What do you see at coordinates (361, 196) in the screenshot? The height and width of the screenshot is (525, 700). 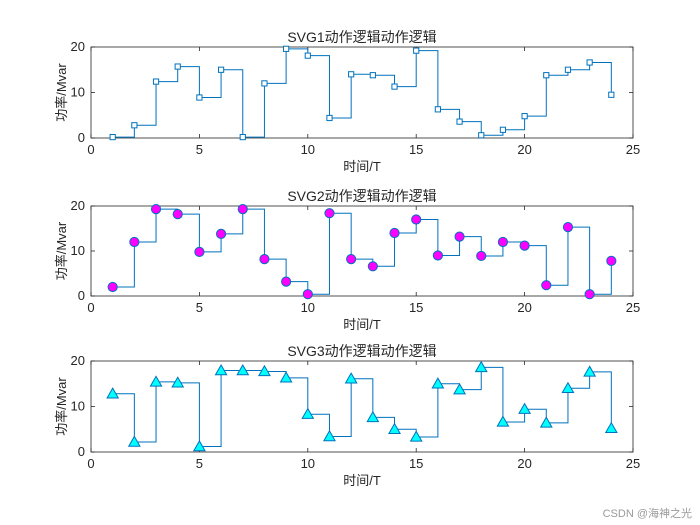 I see `chart-title: SVG2动作逻辑动作逻辑` at bounding box center [361, 196].